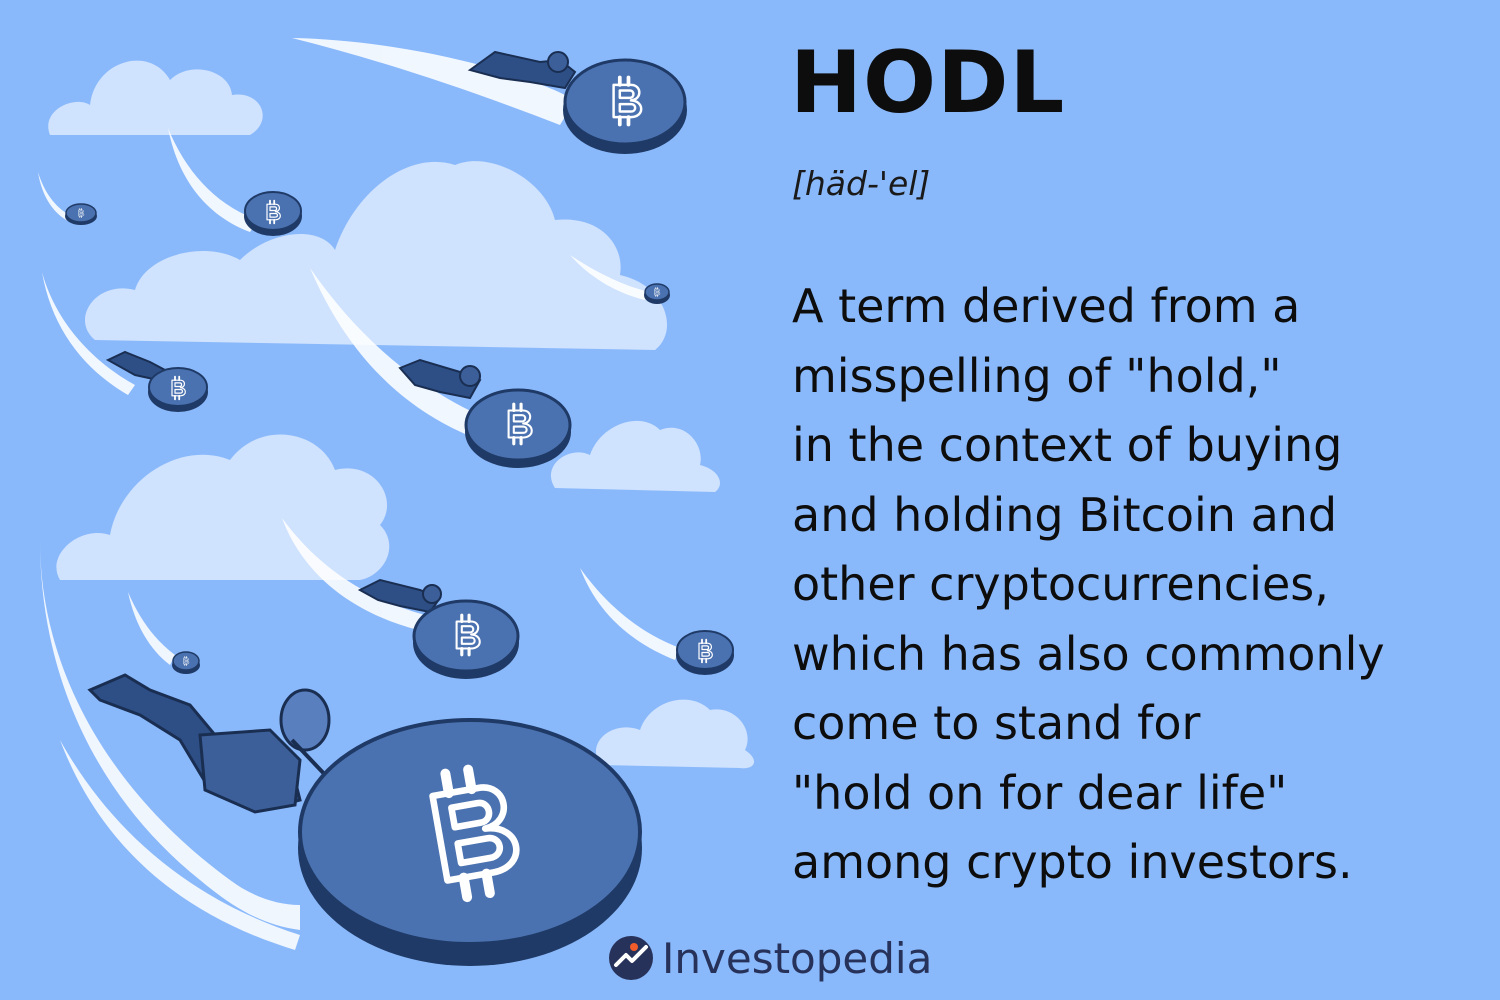 Image resolution: width=1500 pixels, height=1000 pixels. I want to click on definition-line: which has also commonly, so click(1088, 653).